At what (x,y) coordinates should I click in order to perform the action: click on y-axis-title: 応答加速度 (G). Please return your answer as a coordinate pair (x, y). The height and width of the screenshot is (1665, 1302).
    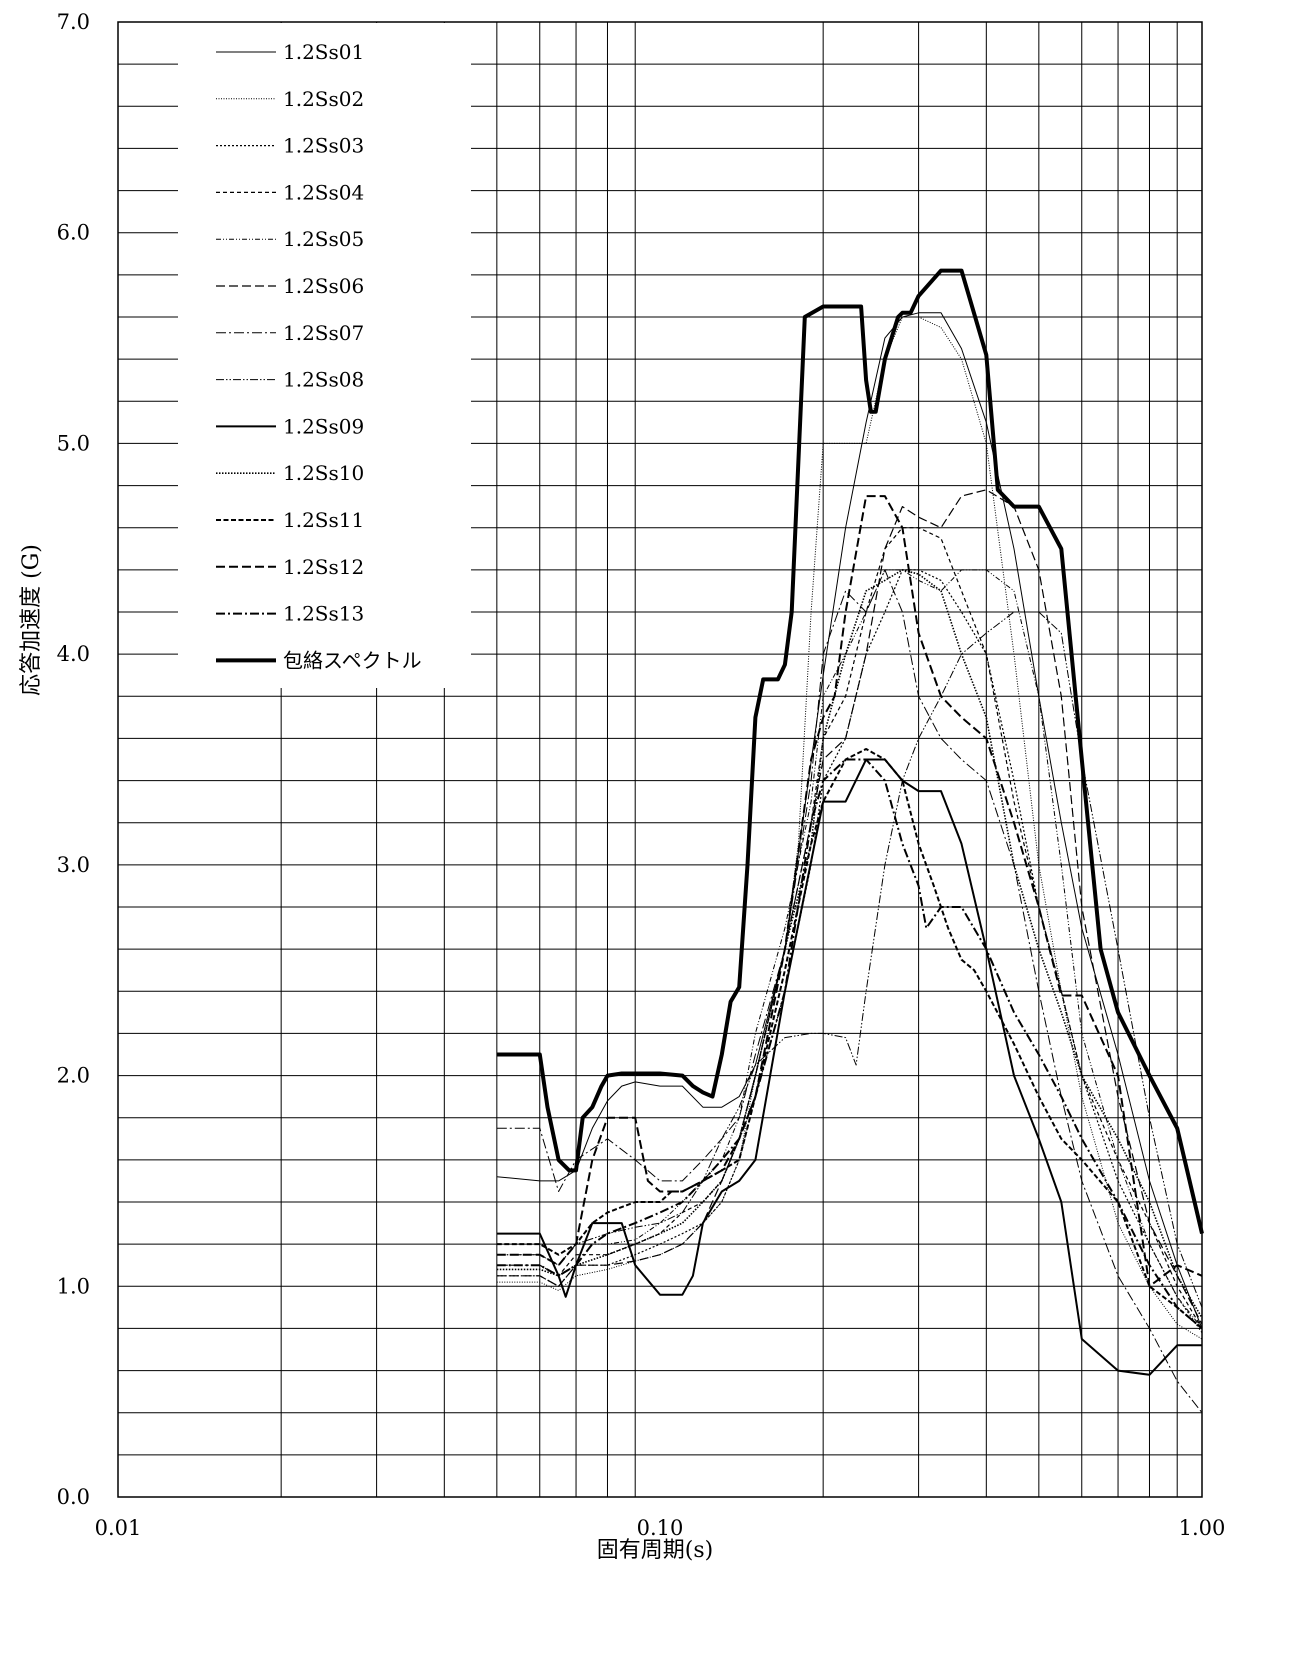
    Looking at the image, I should click on (31, 620).